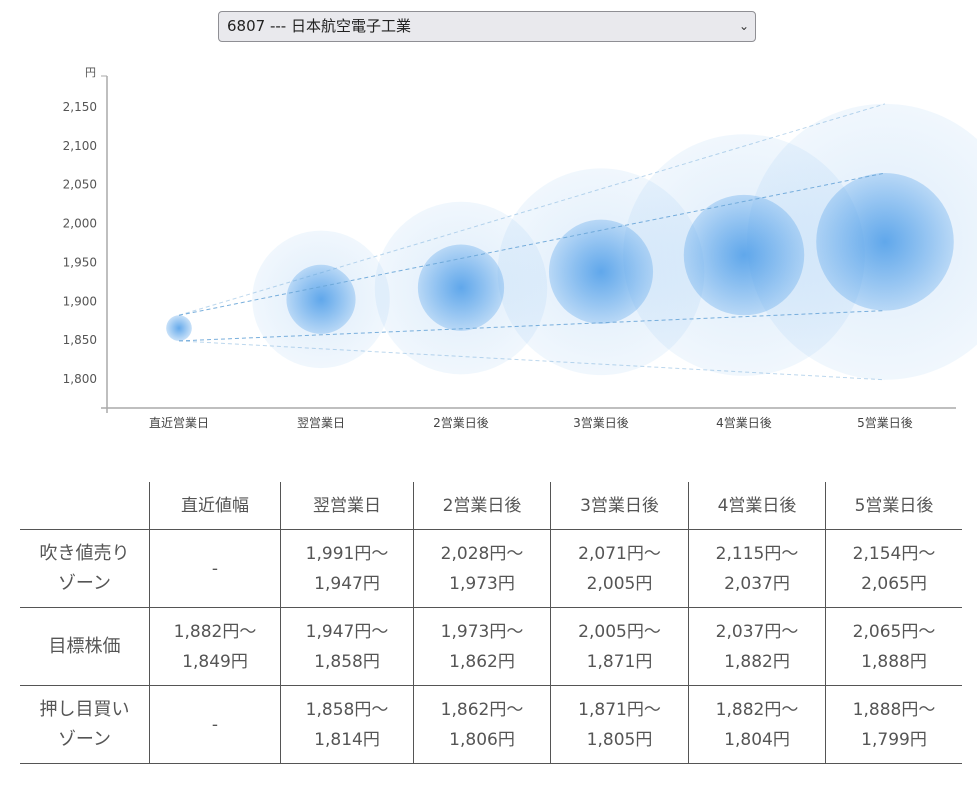 This screenshot has height=799, width=977. What do you see at coordinates (80, 185) in the screenshot?
I see `y-tick-label: 2,050` at bounding box center [80, 185].